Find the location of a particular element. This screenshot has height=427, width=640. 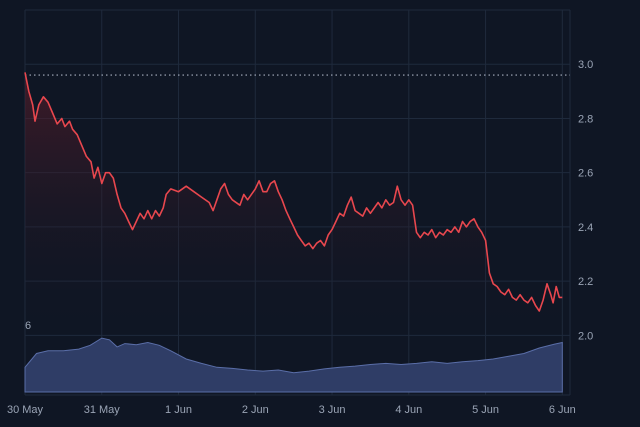

y-tick-label: 2.6 is located at coordinates (585, 174).